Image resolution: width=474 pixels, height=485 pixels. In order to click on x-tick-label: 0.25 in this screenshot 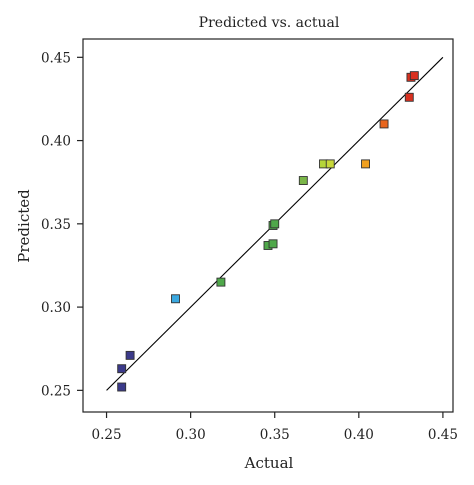, I will do `click(107, 435)`.